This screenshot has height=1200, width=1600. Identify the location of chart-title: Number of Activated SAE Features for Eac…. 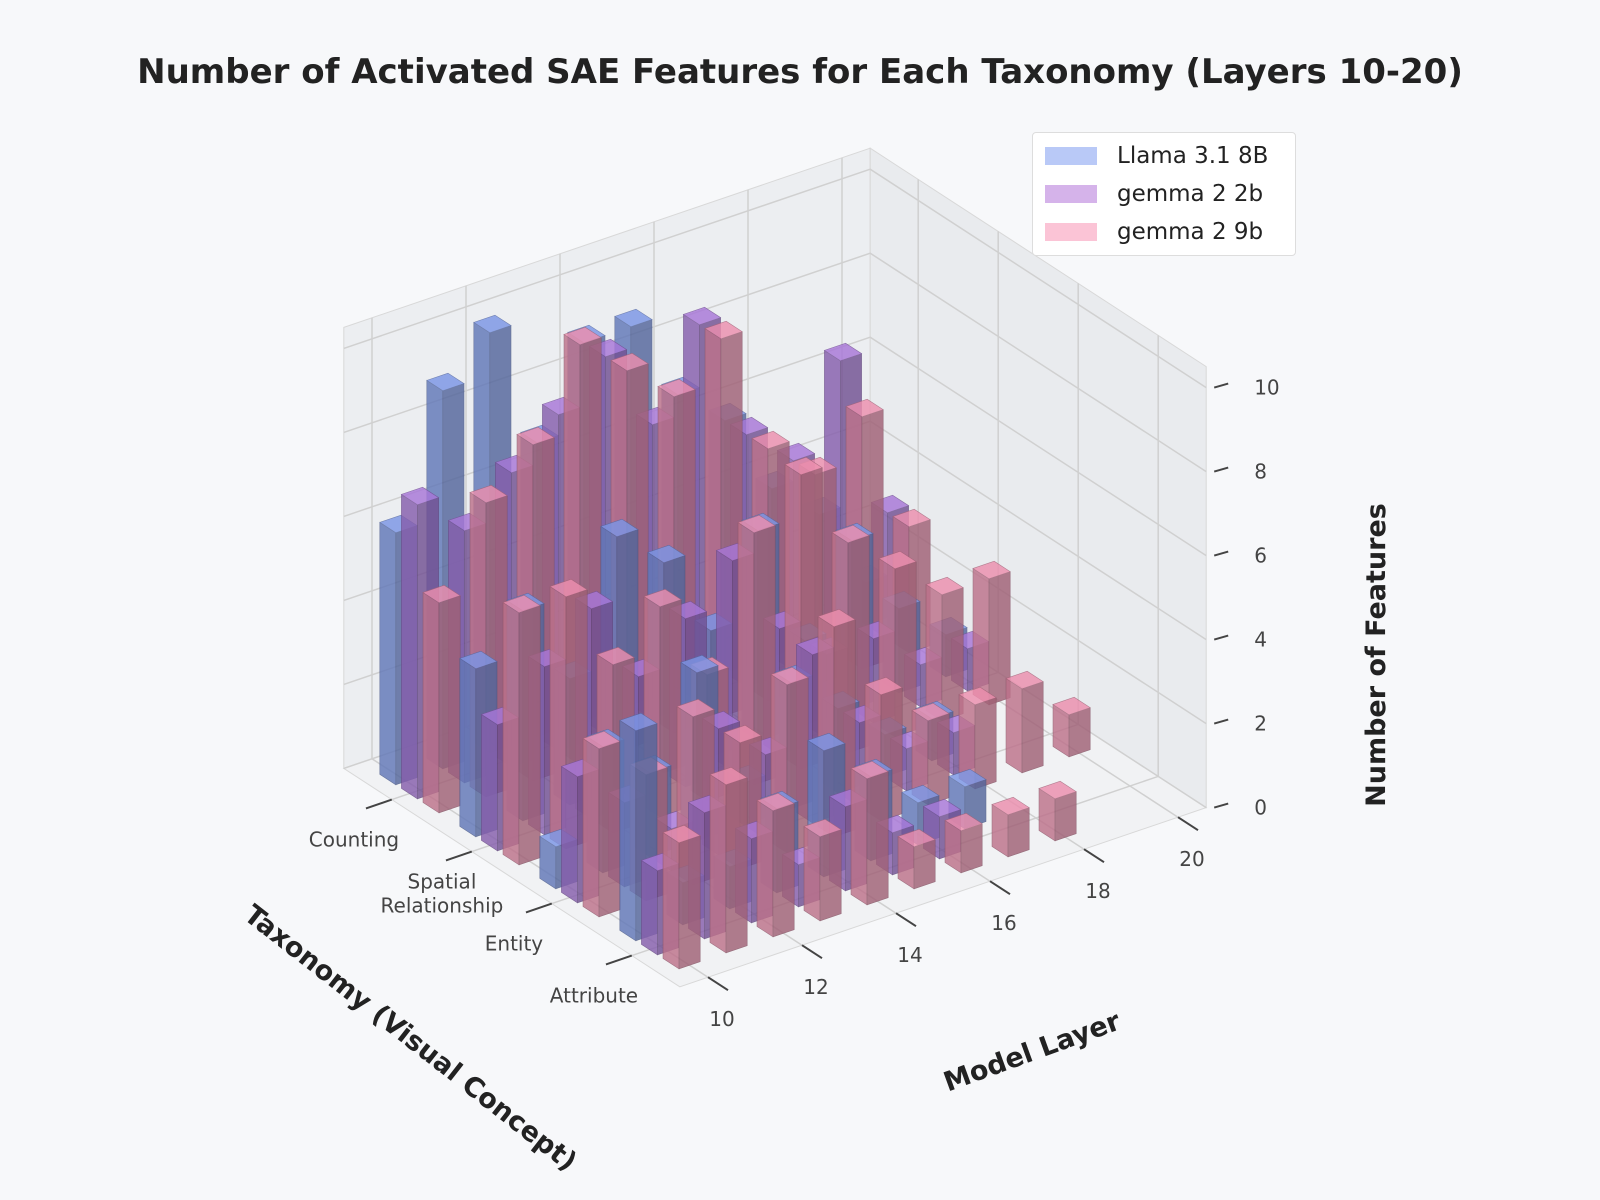
(800, 72).